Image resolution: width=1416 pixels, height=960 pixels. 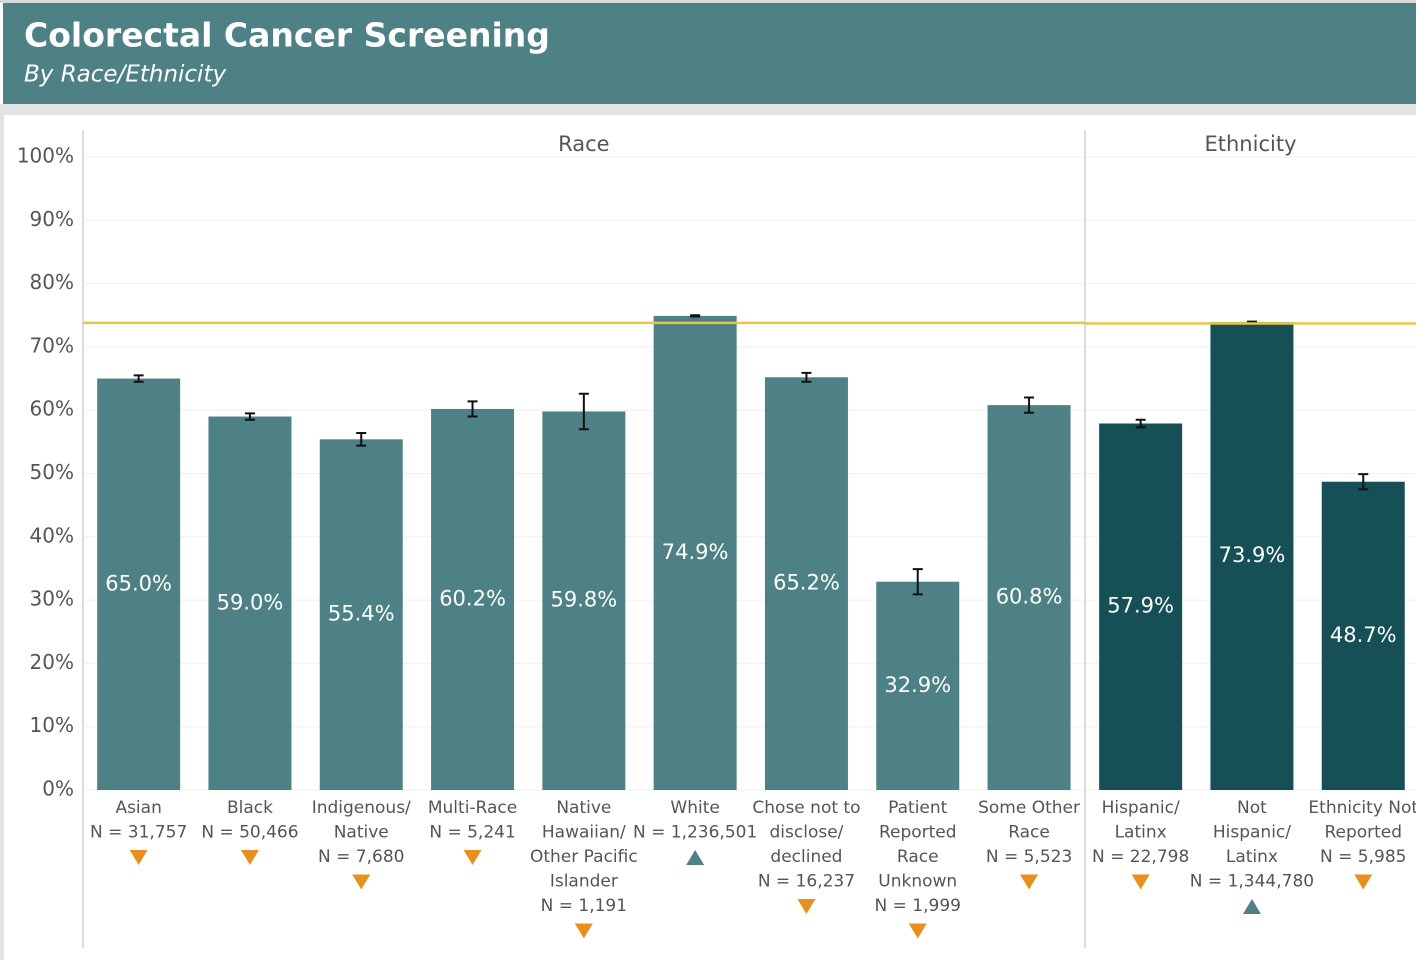 I want to click on header-gap, so click(x=708, y=109).